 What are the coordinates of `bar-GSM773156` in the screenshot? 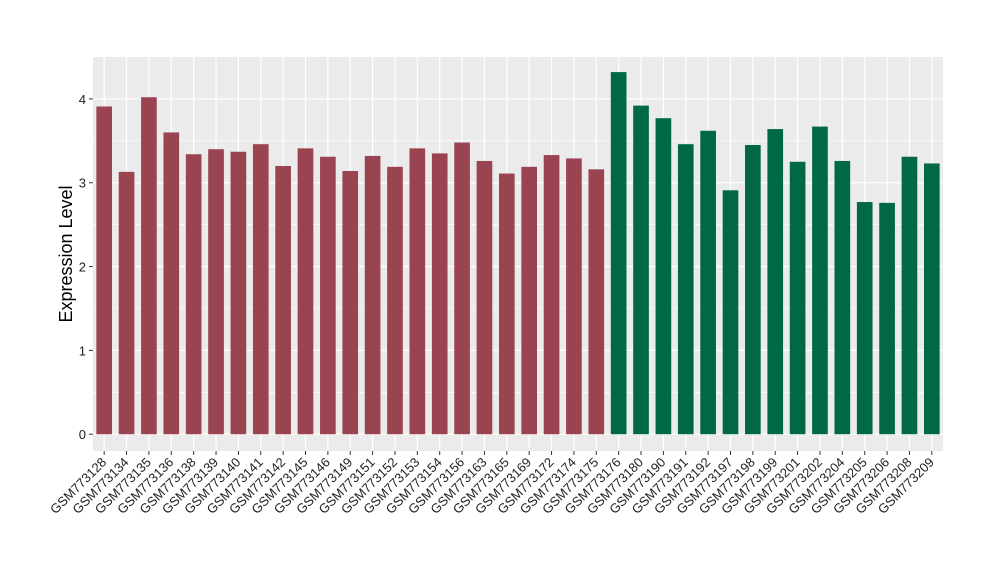 It's located at (462, 288).